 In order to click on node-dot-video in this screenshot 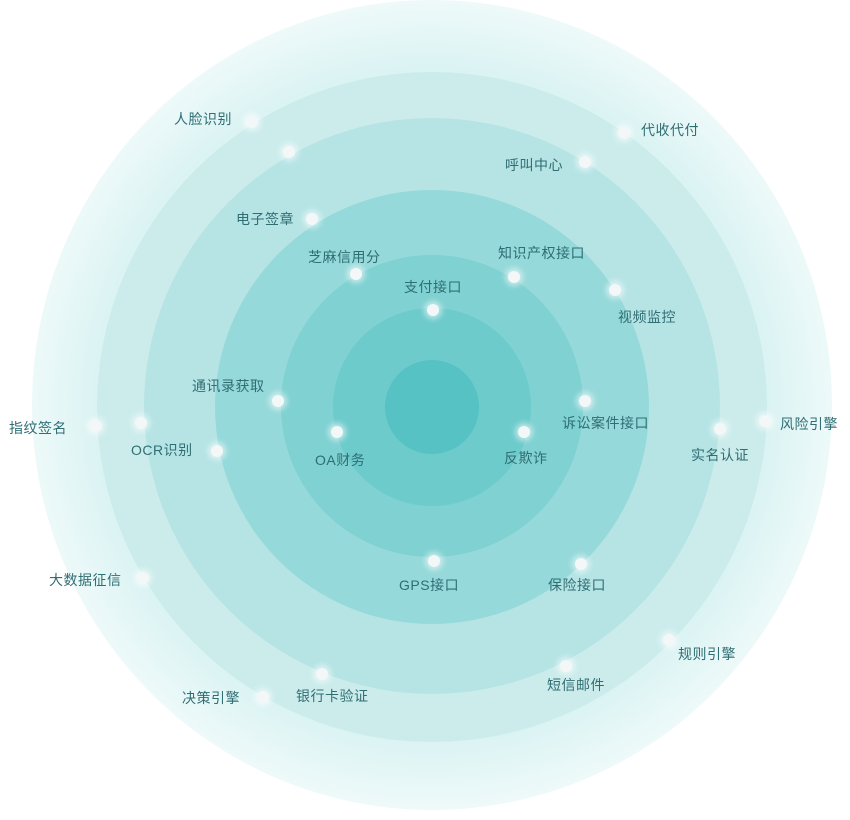, I will do `click(615, 290)`.